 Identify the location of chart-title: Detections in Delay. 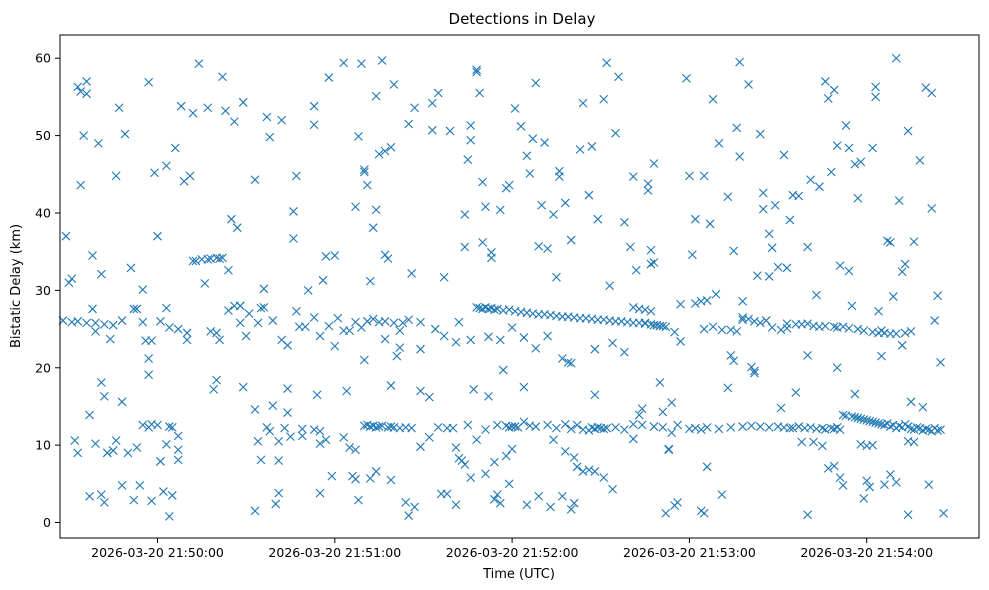
(522, 19).